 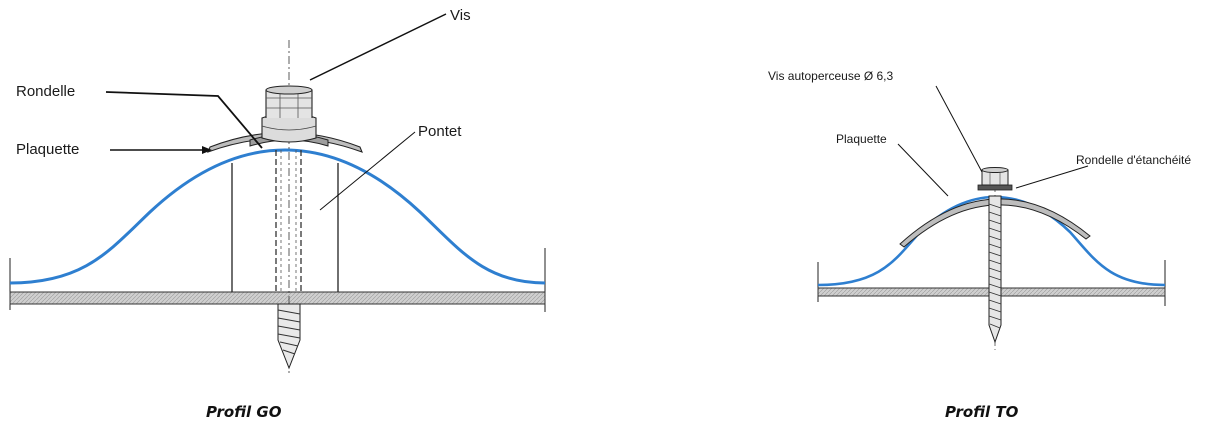 I want to click on caption-profil-to: Profil TO, so click(x=982, y=412).